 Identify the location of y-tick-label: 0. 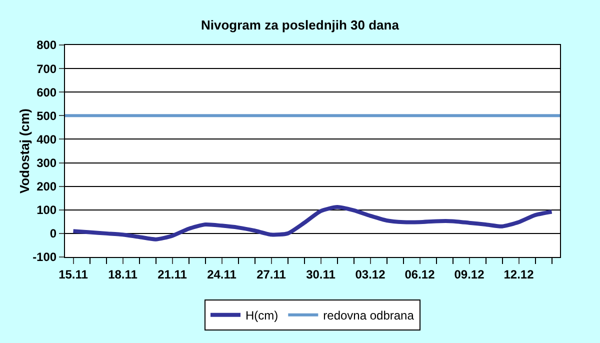
(53, 233).